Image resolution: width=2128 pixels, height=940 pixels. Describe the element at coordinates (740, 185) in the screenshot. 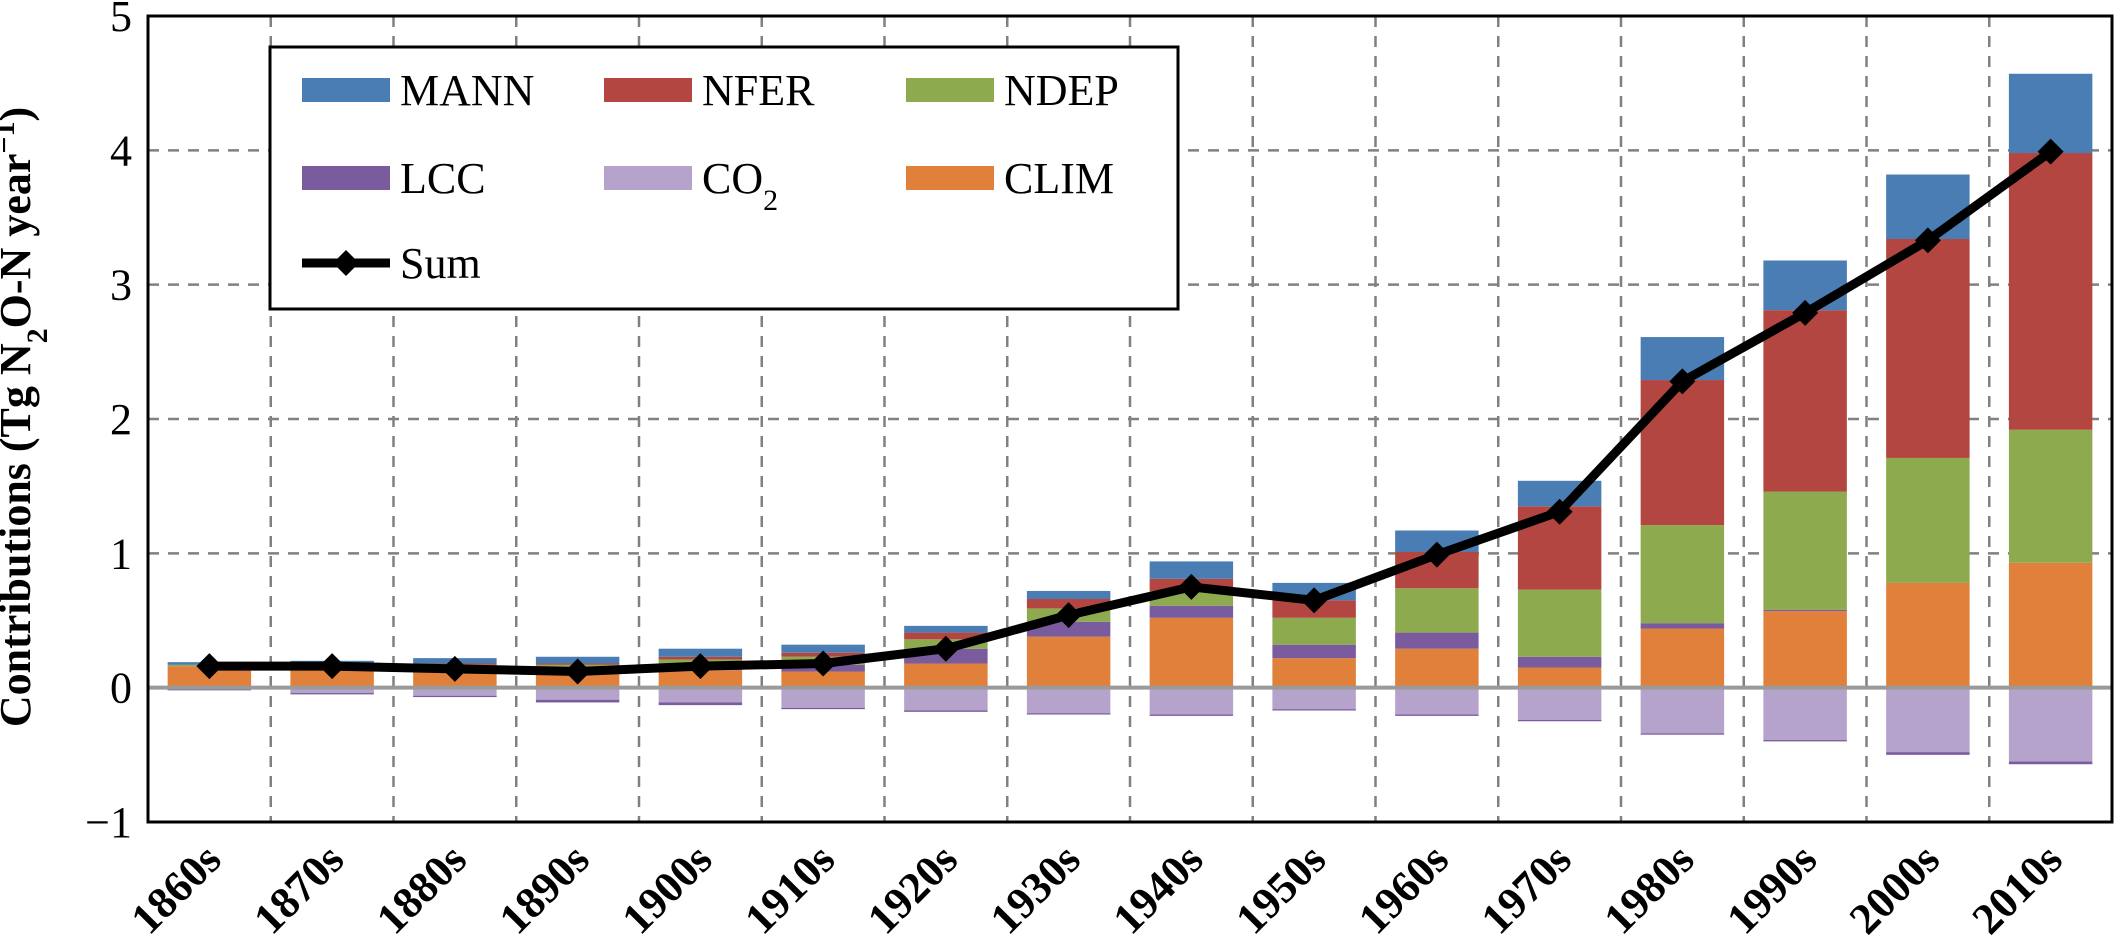

I see `legend-label-co2: CO2` at that location.